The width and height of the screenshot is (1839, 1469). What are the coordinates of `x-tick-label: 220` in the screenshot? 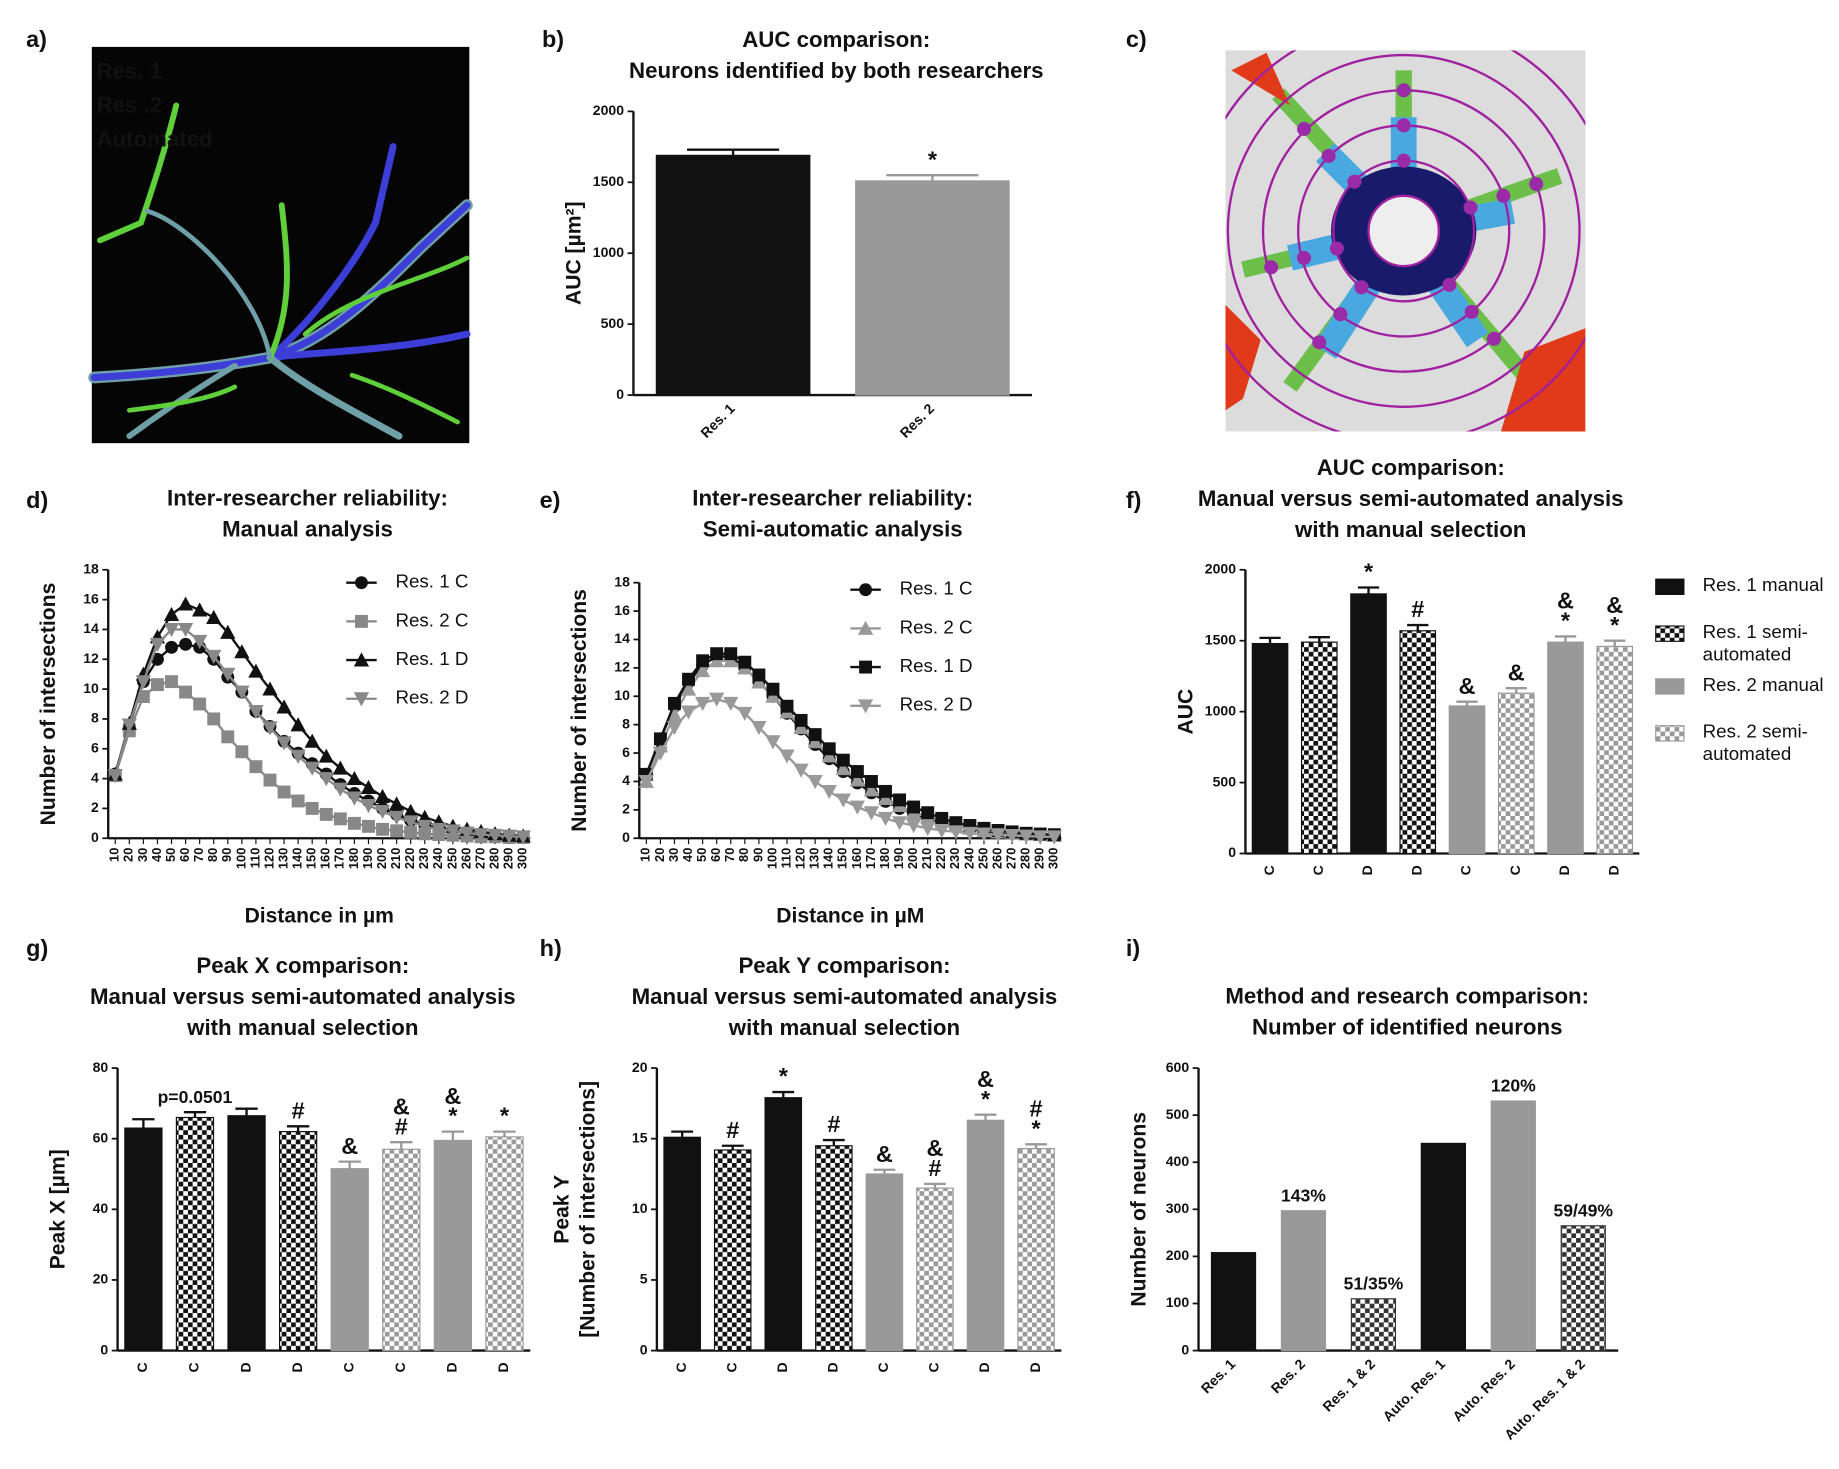 It's located at (940, 858).